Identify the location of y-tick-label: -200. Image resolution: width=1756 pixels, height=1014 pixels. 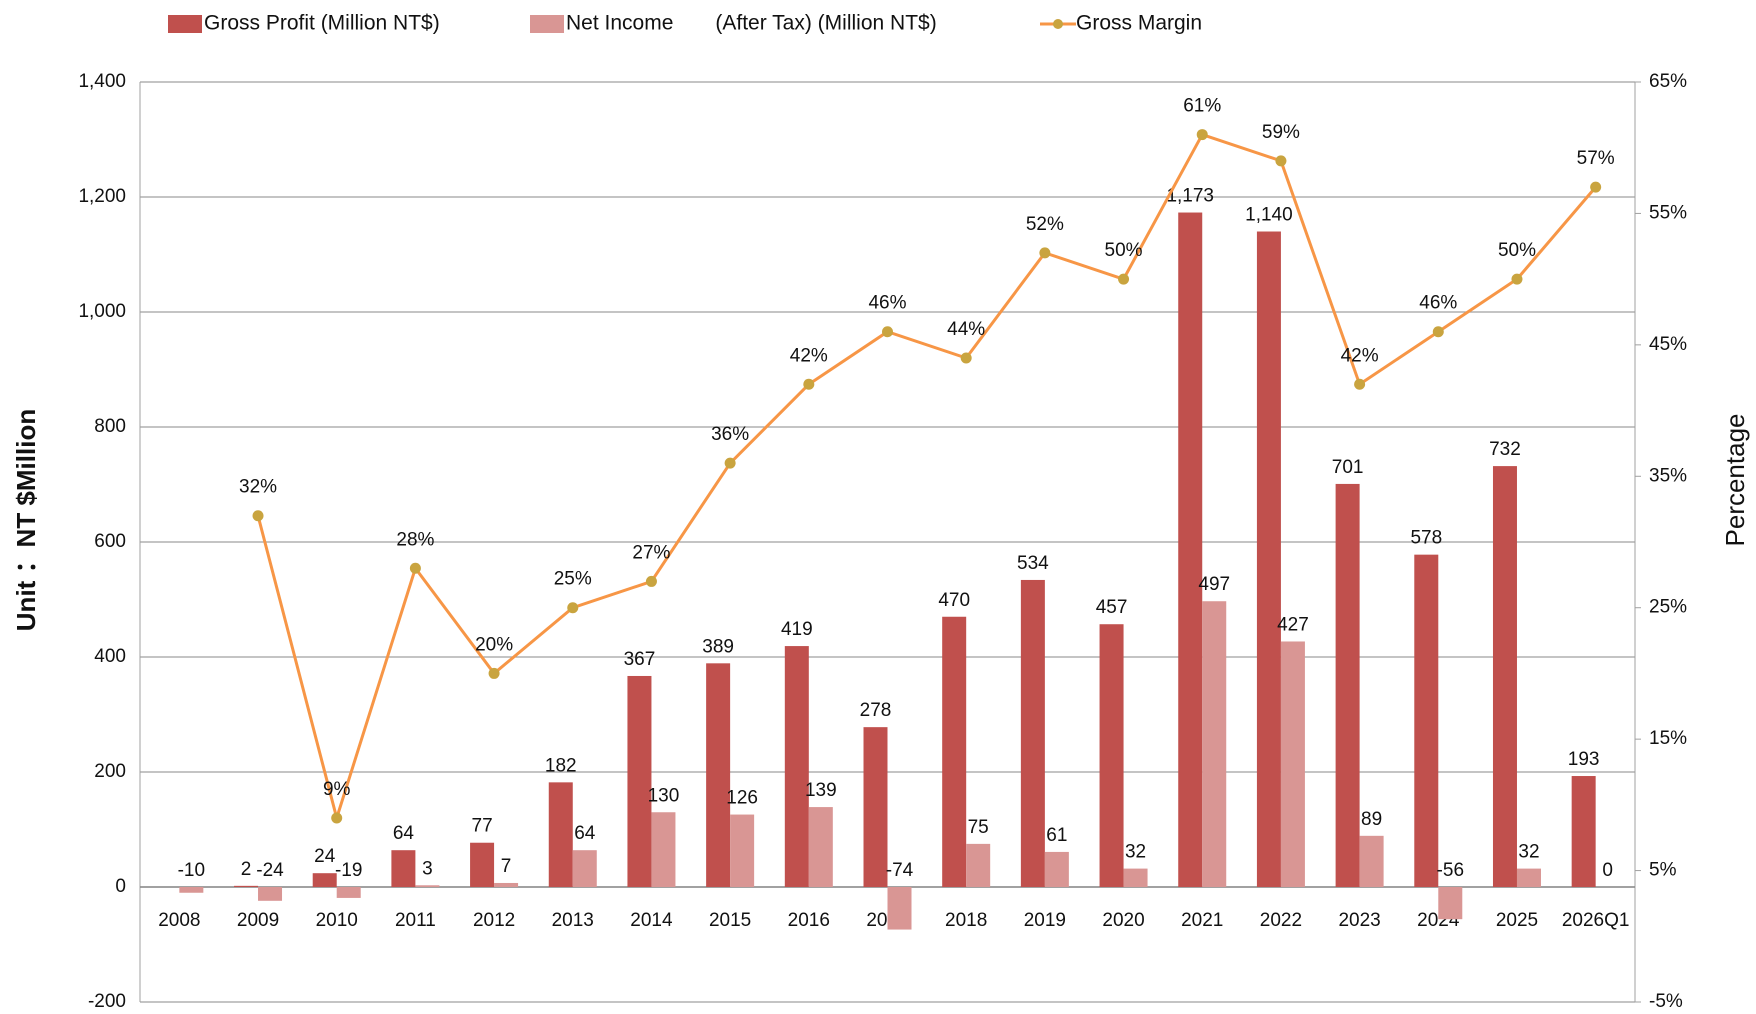
(107, 1001).